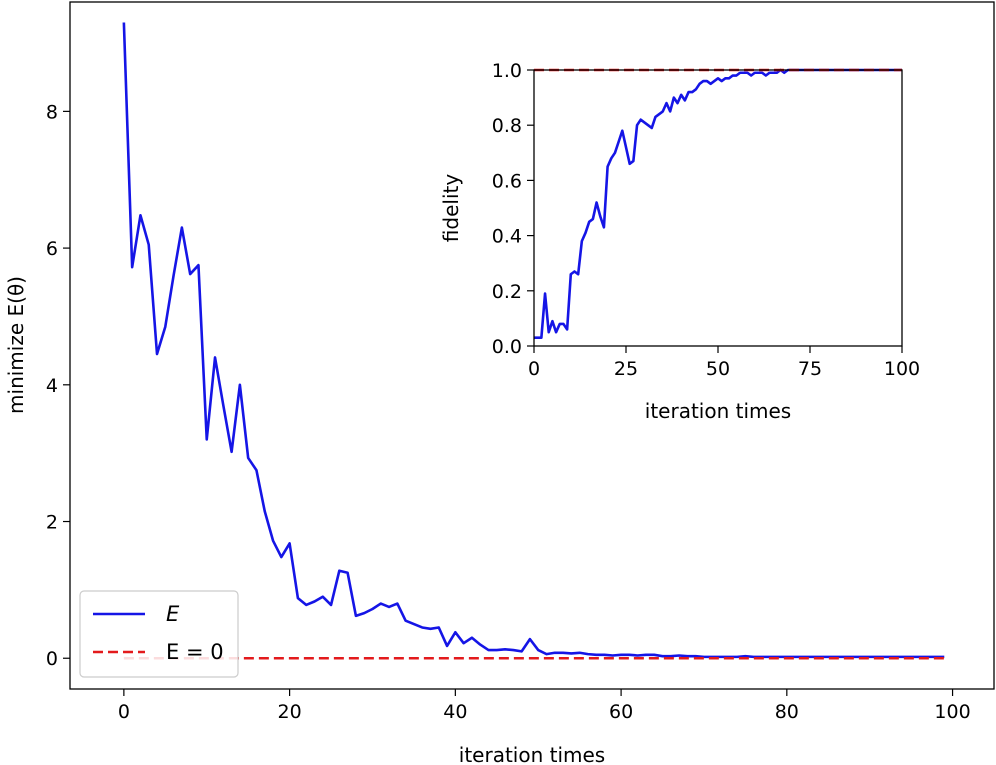  I want to click on inset-y-tick-label: 0.2, so click(507, 292).